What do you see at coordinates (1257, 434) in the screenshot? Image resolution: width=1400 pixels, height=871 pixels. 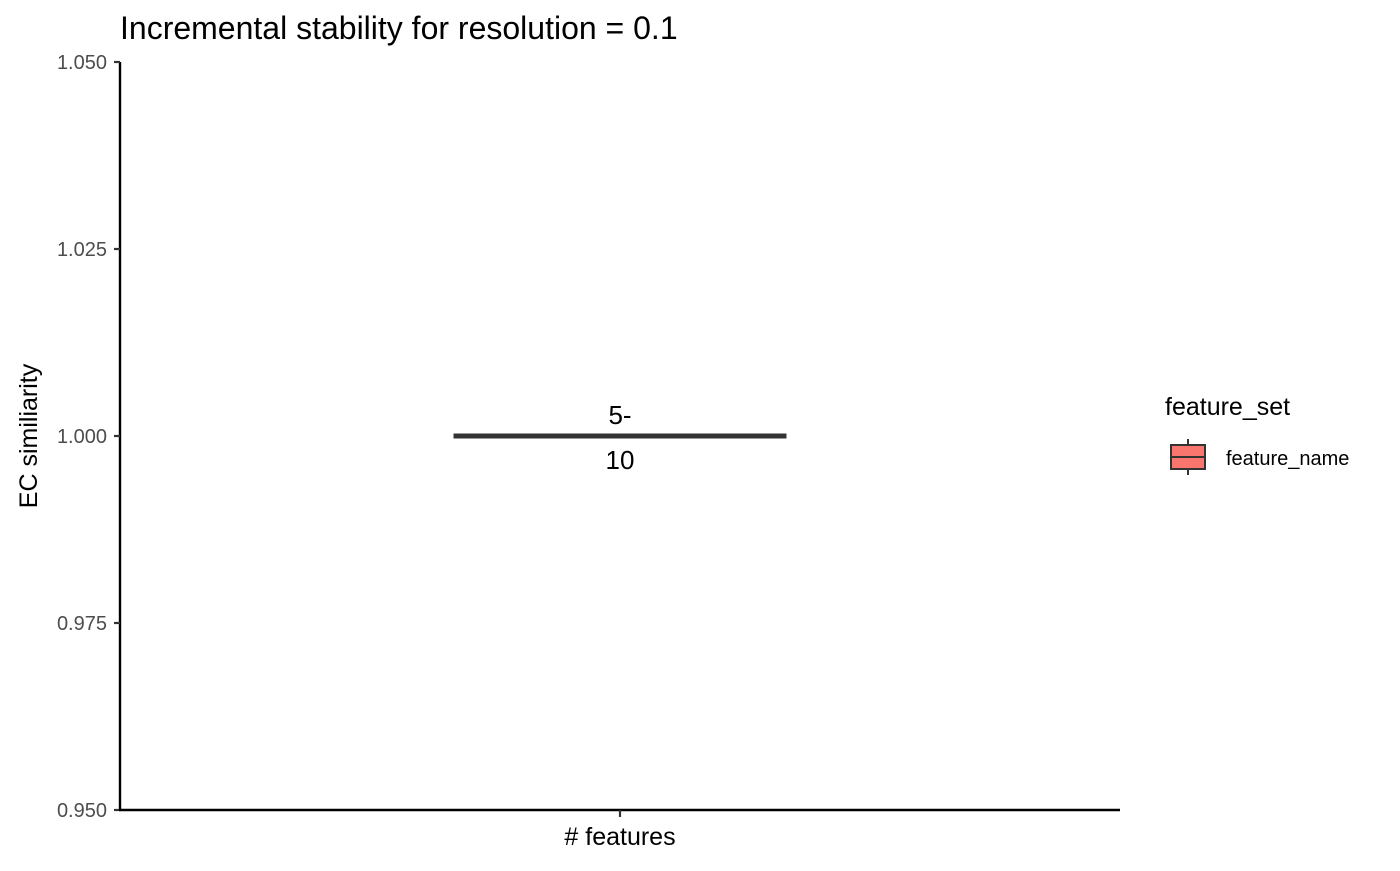 I see `legend: feature_set feature_name` at bounding box center [1257, 434].